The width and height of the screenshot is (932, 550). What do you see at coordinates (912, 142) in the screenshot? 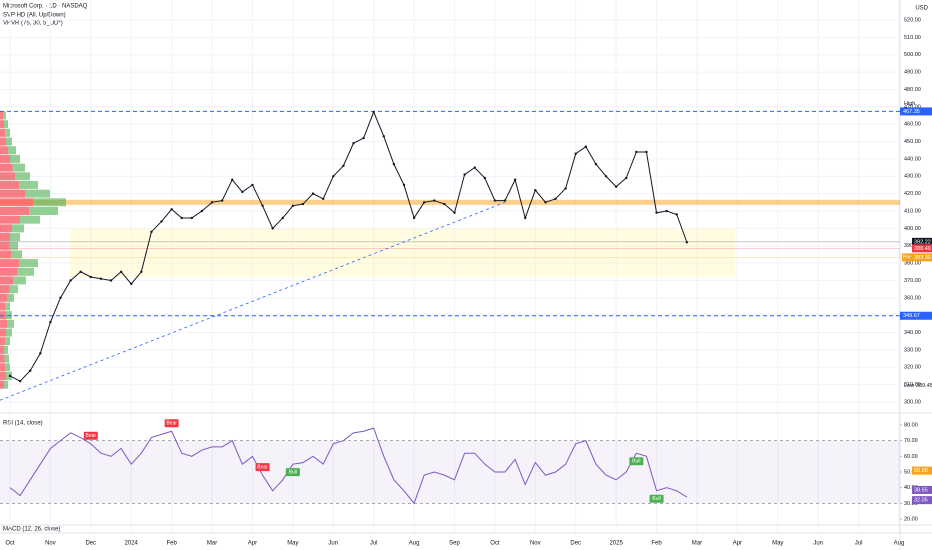
I see `y-tick-label: 450.00` at bounding box center [912, 142].